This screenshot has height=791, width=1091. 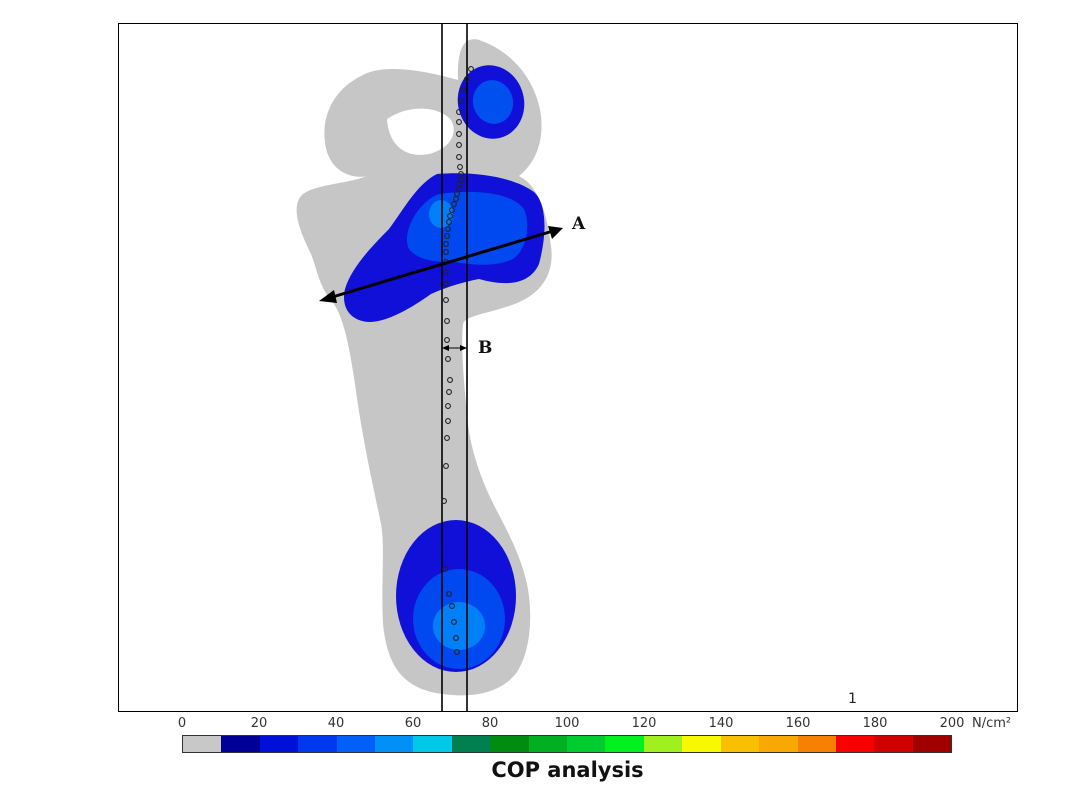 What do you see at coordinates (485, 348) in the screenshot?
I see `annotation-b: B` at bounding box center [485, 348].